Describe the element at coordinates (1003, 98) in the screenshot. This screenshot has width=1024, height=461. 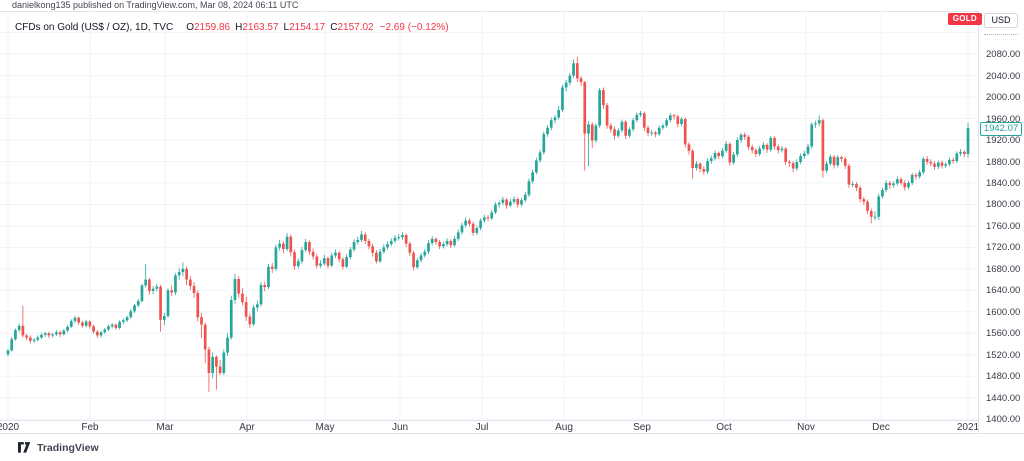
I see `price-tick-label: 2000.00` at that location.